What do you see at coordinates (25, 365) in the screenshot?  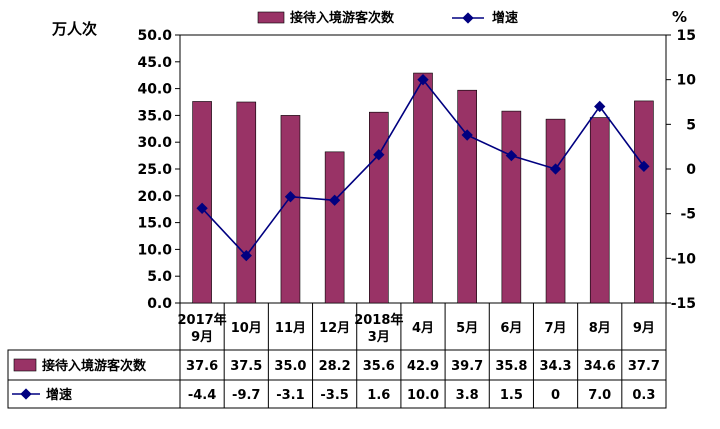 I see `table-swatch-bars` at bounding box center [25, 365].